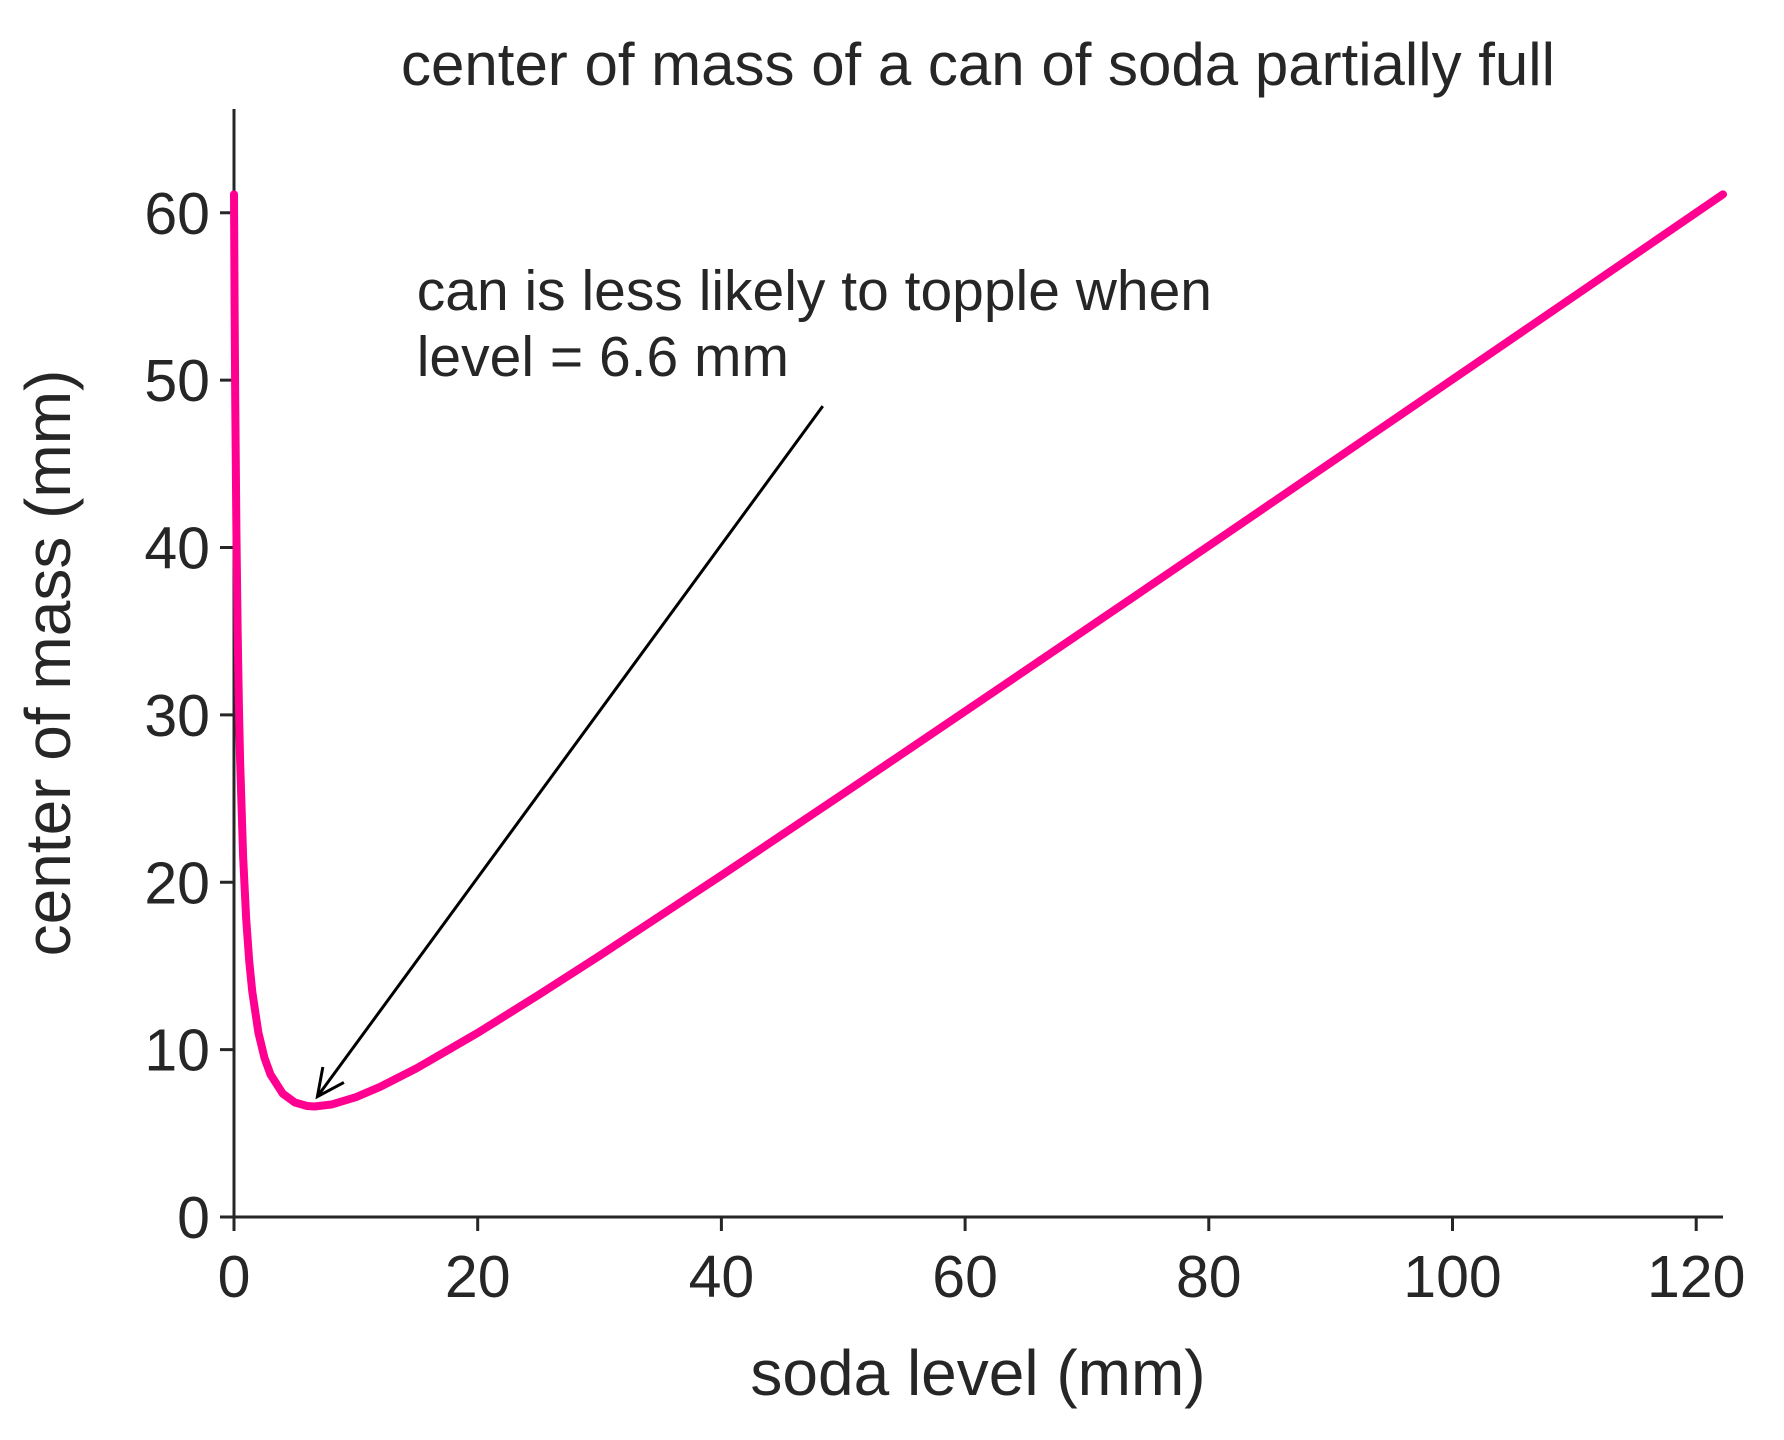  Describe the element at coordinates (570, 751) in the screenshot. I see `annotation-arrow` at that location.